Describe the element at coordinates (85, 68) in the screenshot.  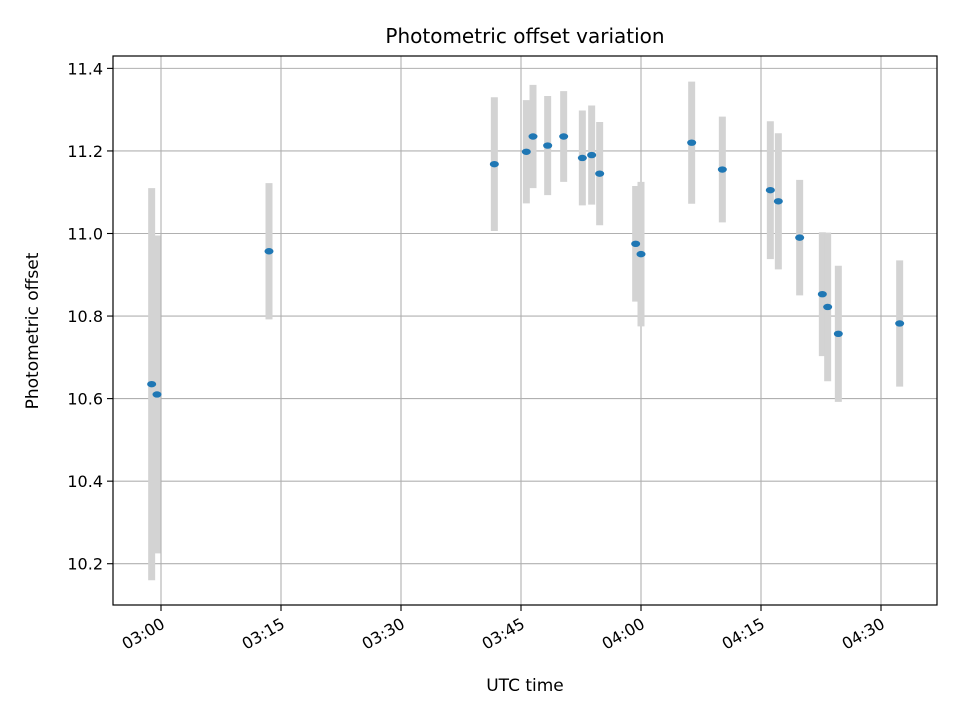
I see `y-tick-label: 11.4` at that location.